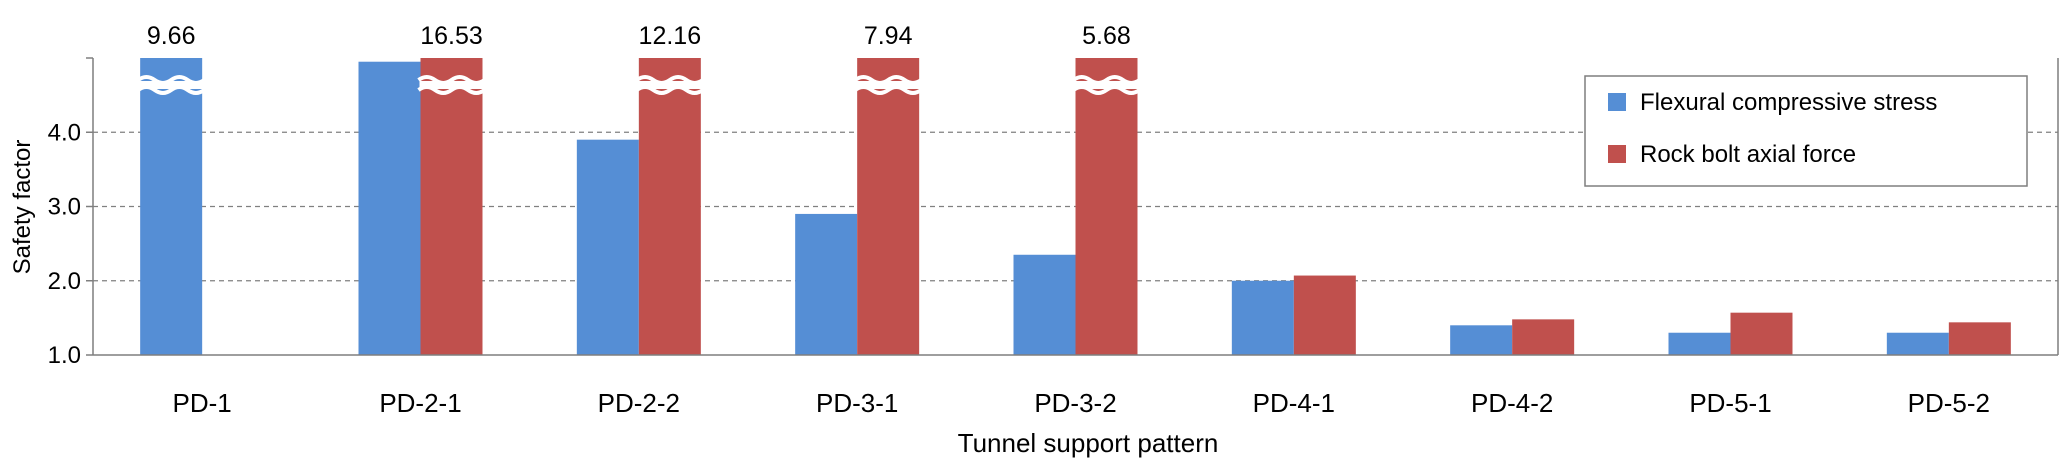 This screenshot has width=2060, height=463. Describe the element at coordinates (1748, 154) in the screenshot. I see `legend-label-rockbolt: Rock bolt axial force` at that location.